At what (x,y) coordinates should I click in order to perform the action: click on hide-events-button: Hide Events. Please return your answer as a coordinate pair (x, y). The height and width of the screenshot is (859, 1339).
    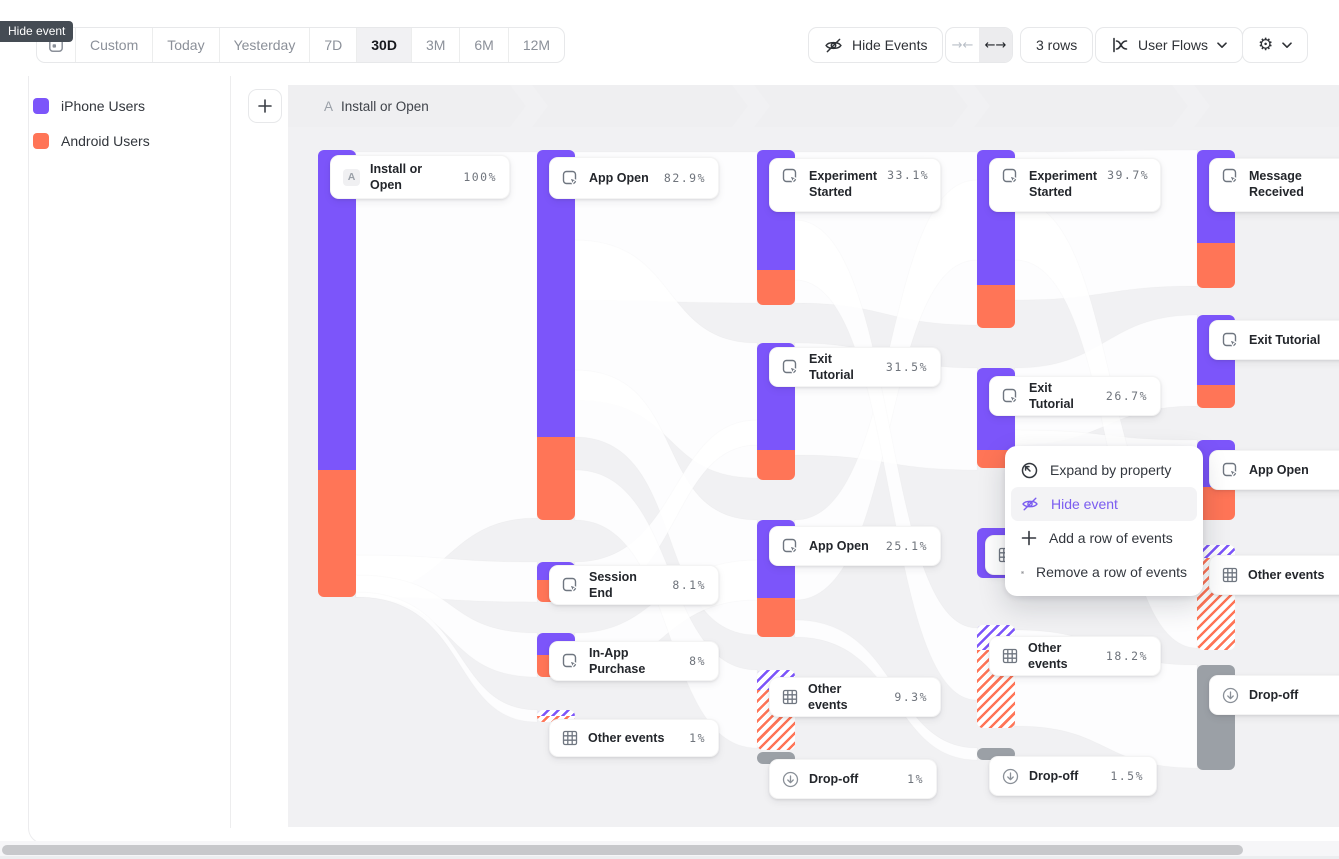
    Looking at the image, I should click on (876, 45).